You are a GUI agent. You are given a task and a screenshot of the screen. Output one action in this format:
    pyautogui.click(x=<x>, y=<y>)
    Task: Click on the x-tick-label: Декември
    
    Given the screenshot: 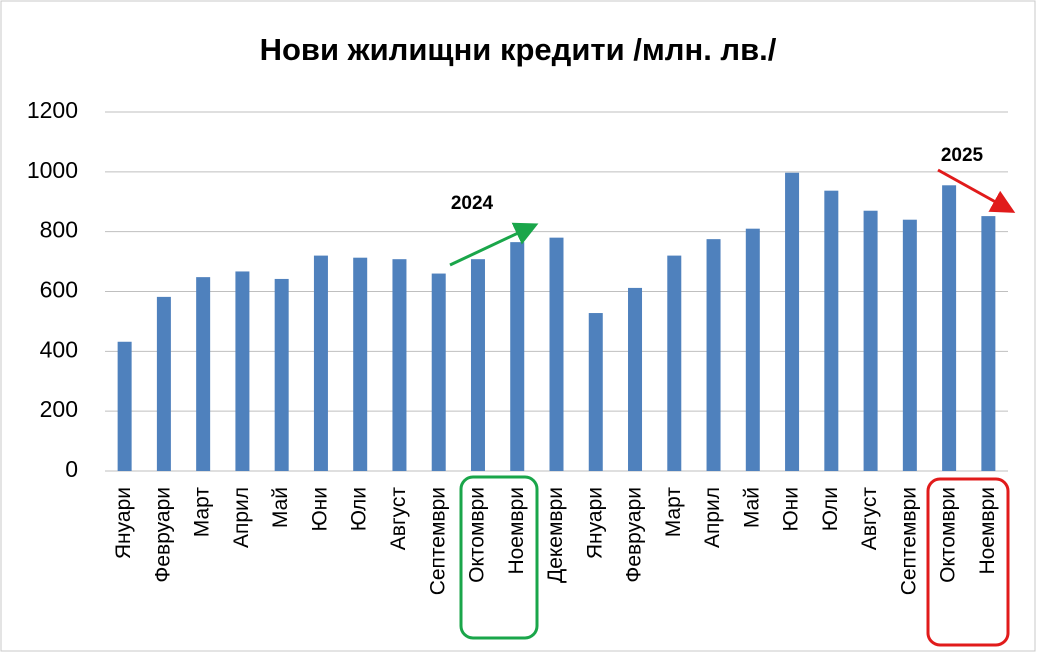 What is the action you would take?
    pyautogui.click(x=555, y=535)
    